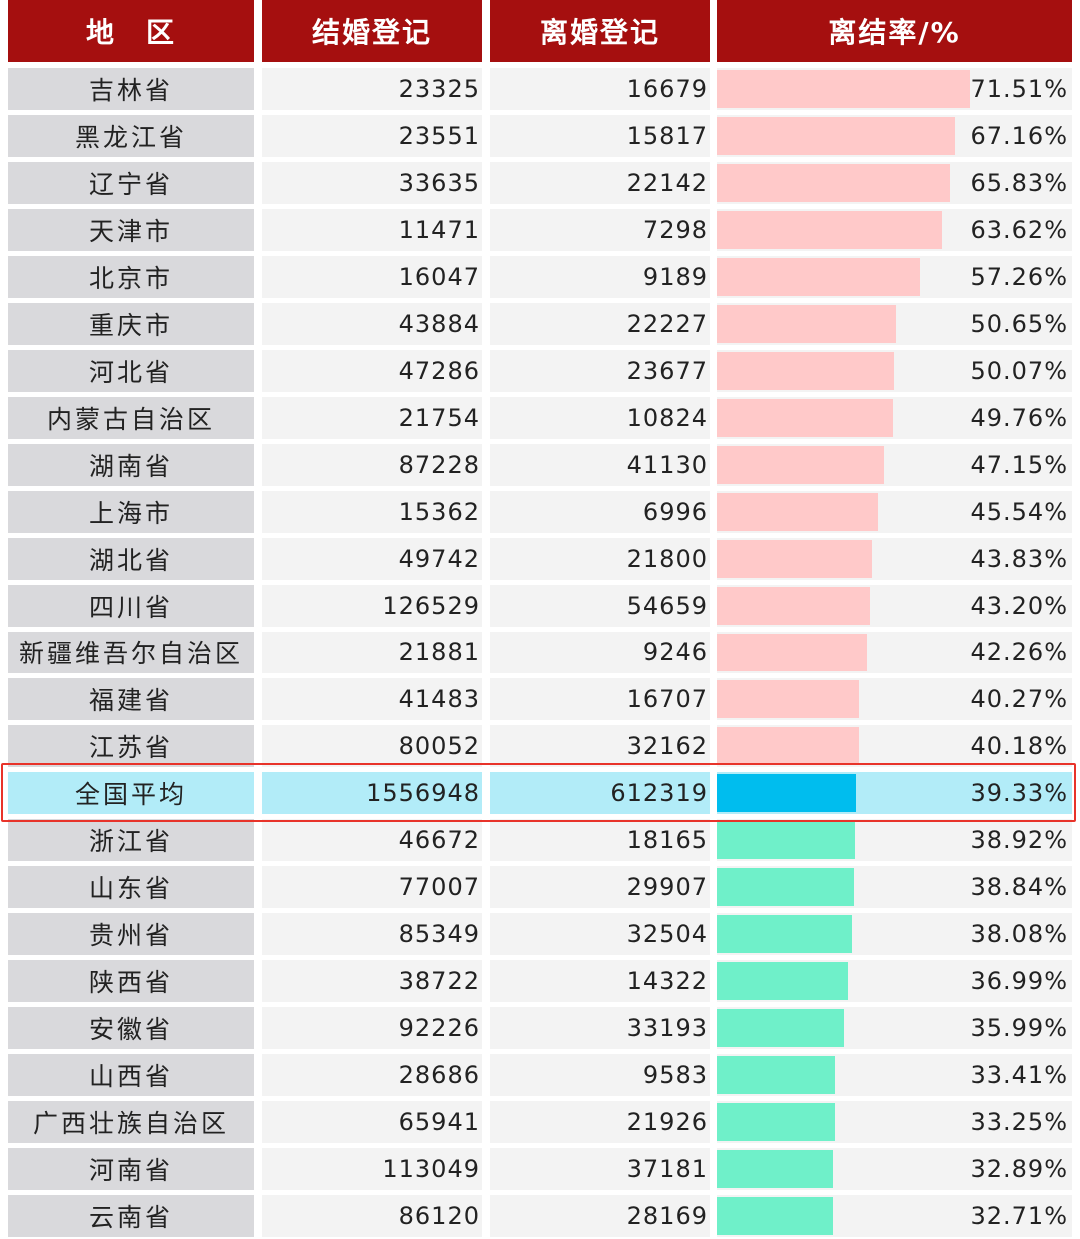 This screenshot has height=1239, width=1080. Describe the element at coordinates (372, 887) in the screenshot. I see `marriages-cell: 77007` at that location.